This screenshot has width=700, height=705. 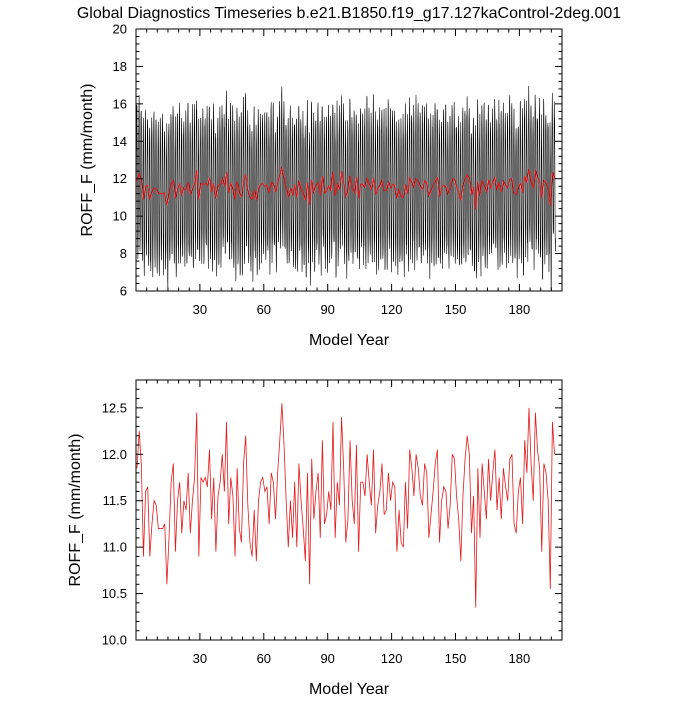 I want to click on y-tick-label: 11.5, so click(x=115, y=500).